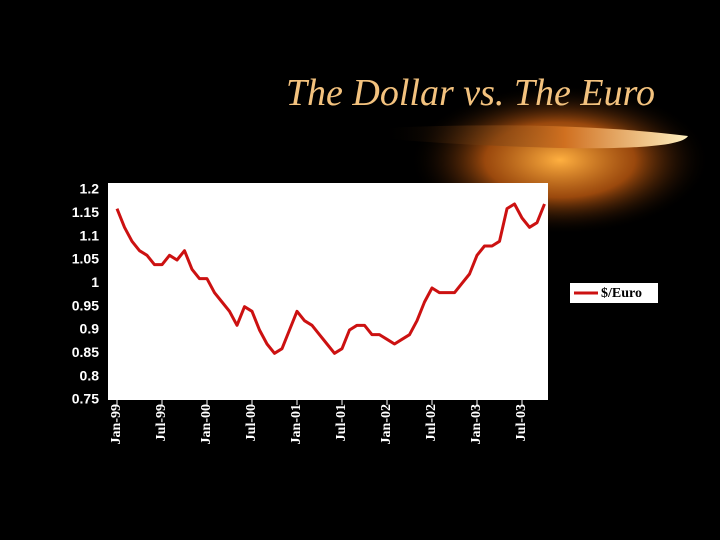 The height and width of the screenshot is (540, 720). I want to click on y-tick-label: 1.1, so click(90, 235).